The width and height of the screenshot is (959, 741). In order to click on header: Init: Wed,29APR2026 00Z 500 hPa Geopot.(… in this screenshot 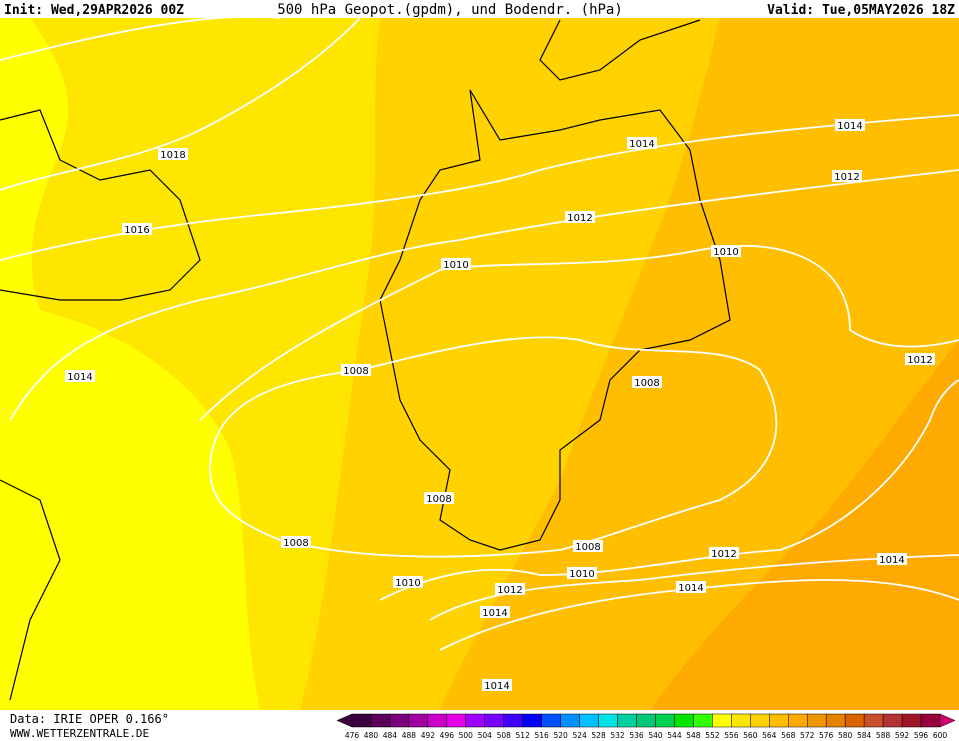, I will do `click(479, 9)`.